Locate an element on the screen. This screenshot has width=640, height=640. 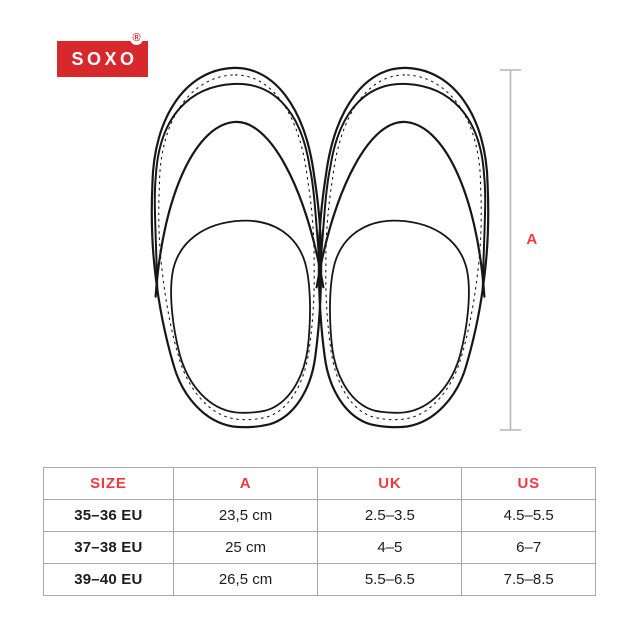
header-row: SIZE A UK US is located at coordinates (319, 483).